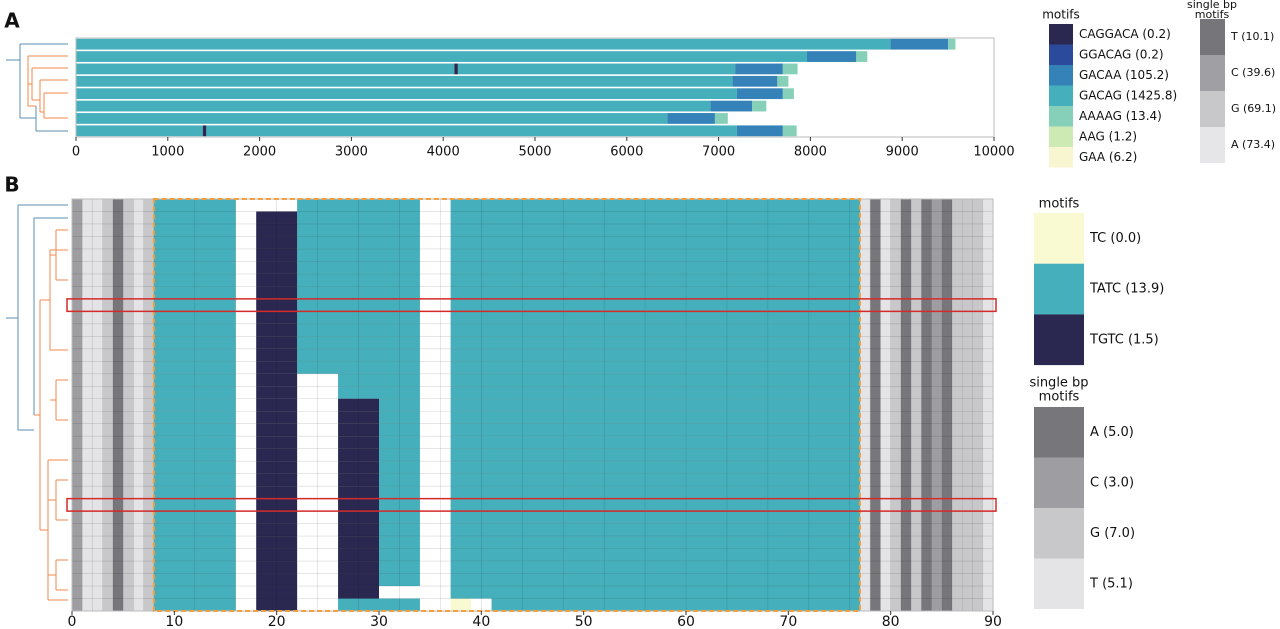 The width and height of the screenshot is (1280, 629). I want to click on legend-label: A (5.0), so click(1112, 432).